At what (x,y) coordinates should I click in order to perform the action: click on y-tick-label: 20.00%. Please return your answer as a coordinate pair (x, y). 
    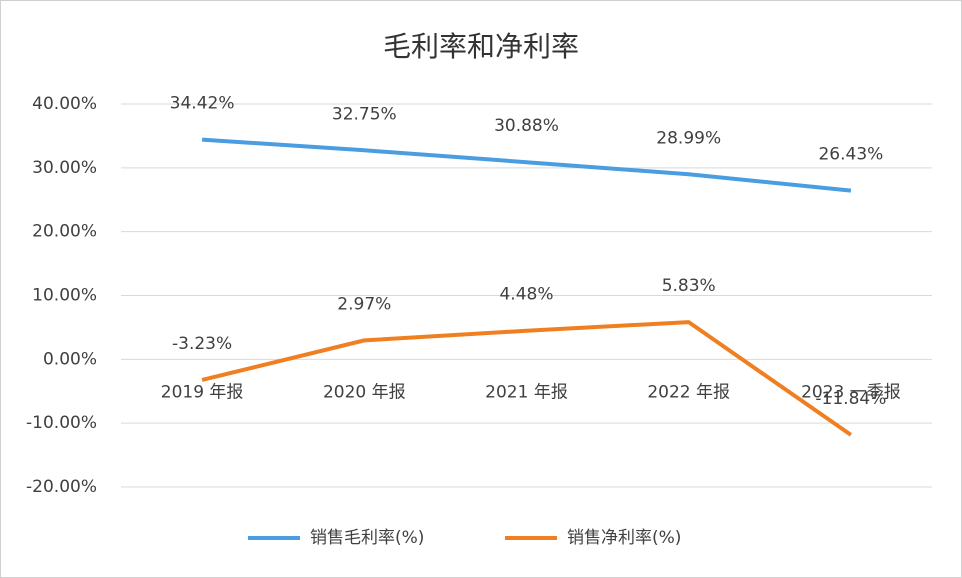
    Looking at the image, I should click on (64, 232).